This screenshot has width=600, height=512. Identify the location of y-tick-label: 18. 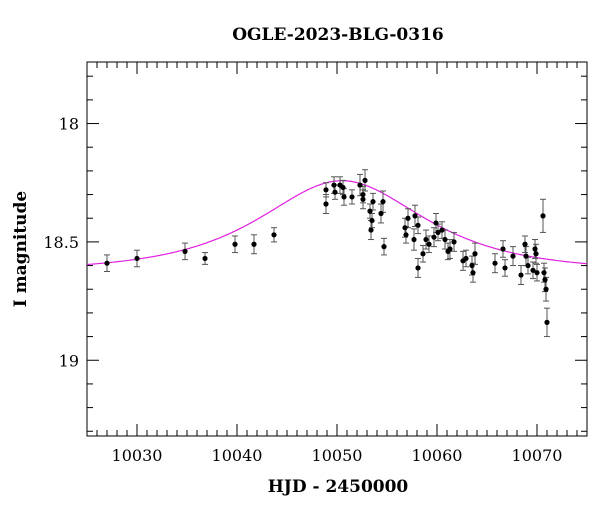
(69, 124).